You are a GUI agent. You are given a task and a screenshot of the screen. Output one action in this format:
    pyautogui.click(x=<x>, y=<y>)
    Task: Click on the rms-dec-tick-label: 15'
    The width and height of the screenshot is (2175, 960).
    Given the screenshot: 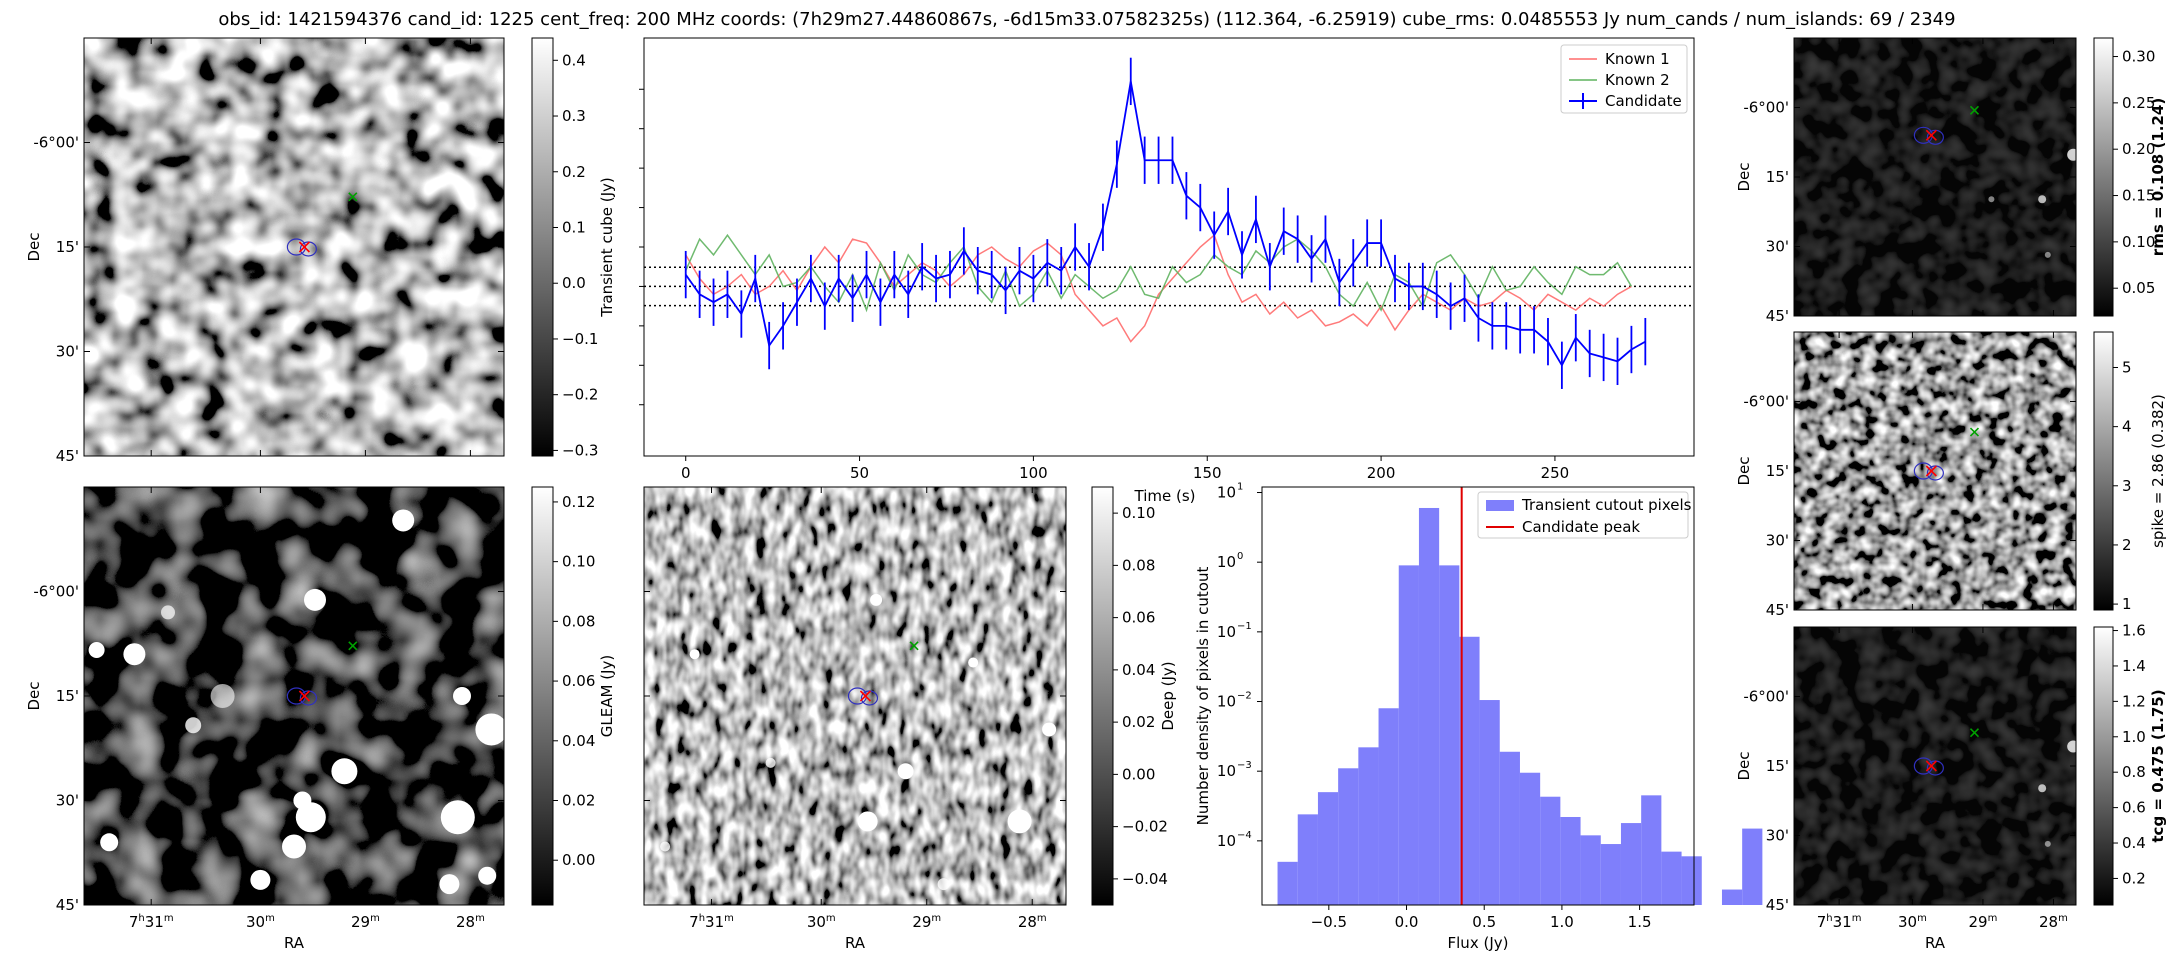 What is the action you would take?
    pyautogui.click(x=1777, y=177)
    